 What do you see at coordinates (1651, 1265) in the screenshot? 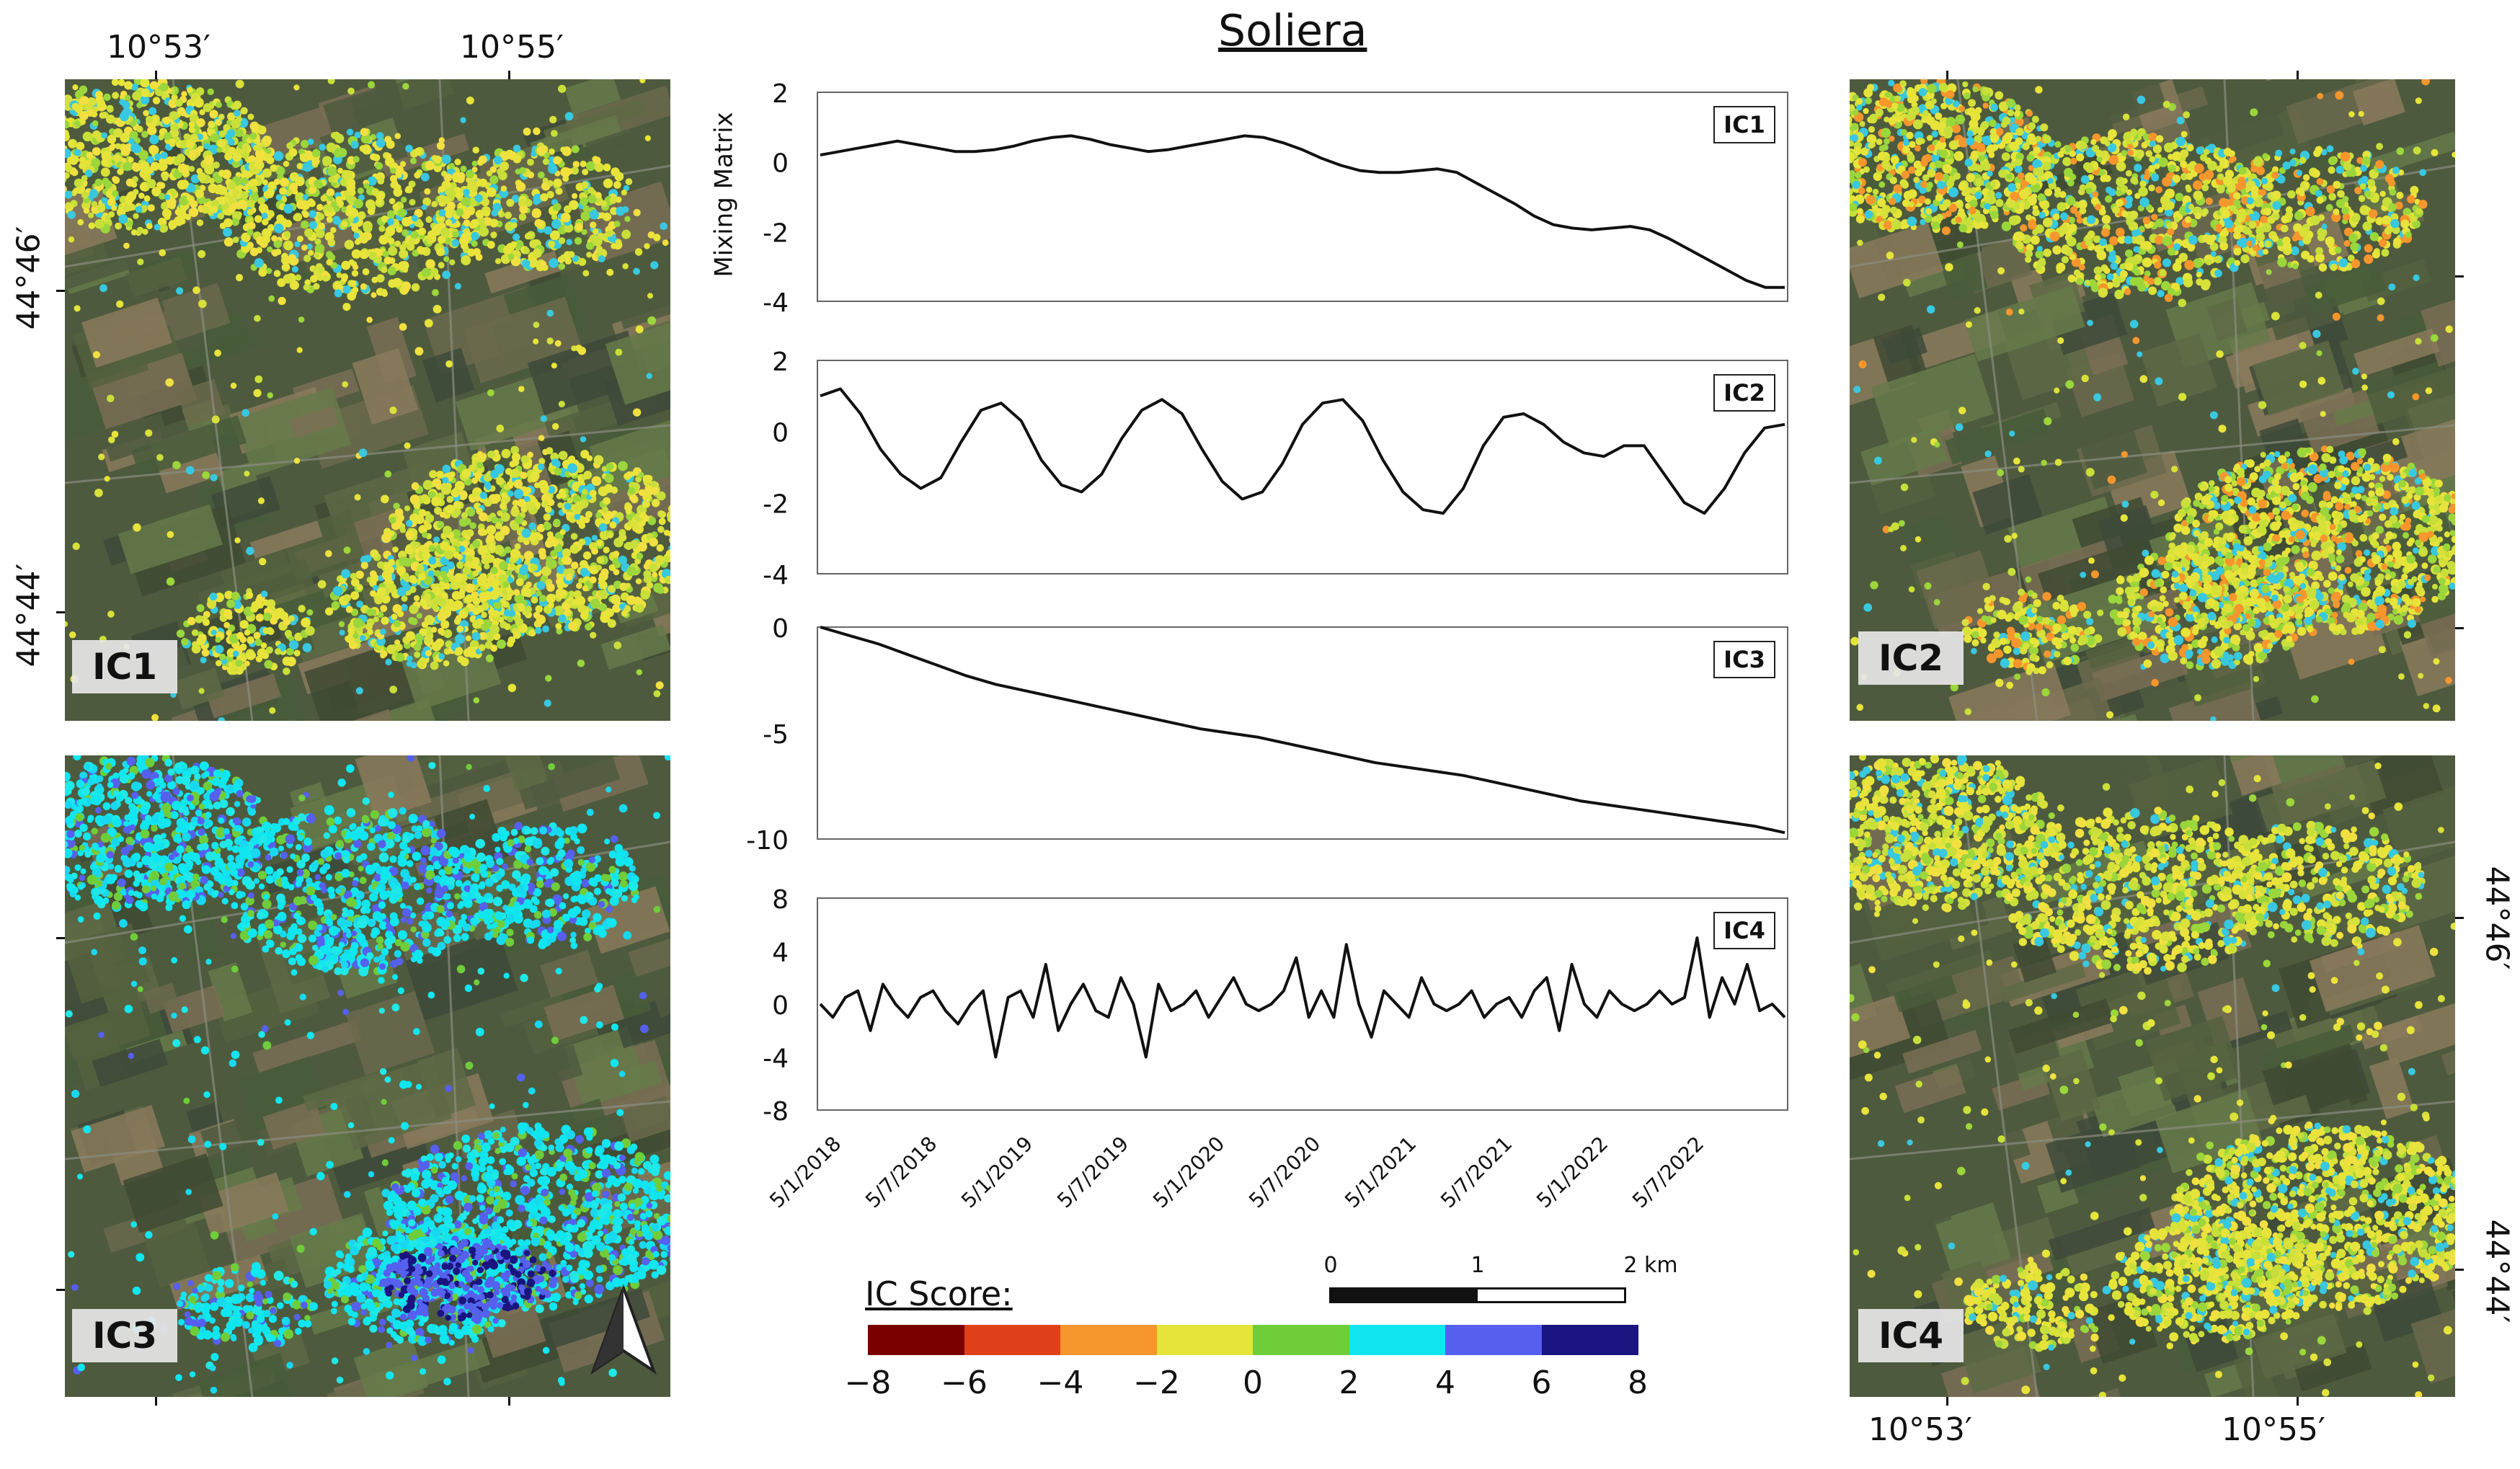
I see `scale-label-2: 2 km` at bounding box center [1651, 1265].